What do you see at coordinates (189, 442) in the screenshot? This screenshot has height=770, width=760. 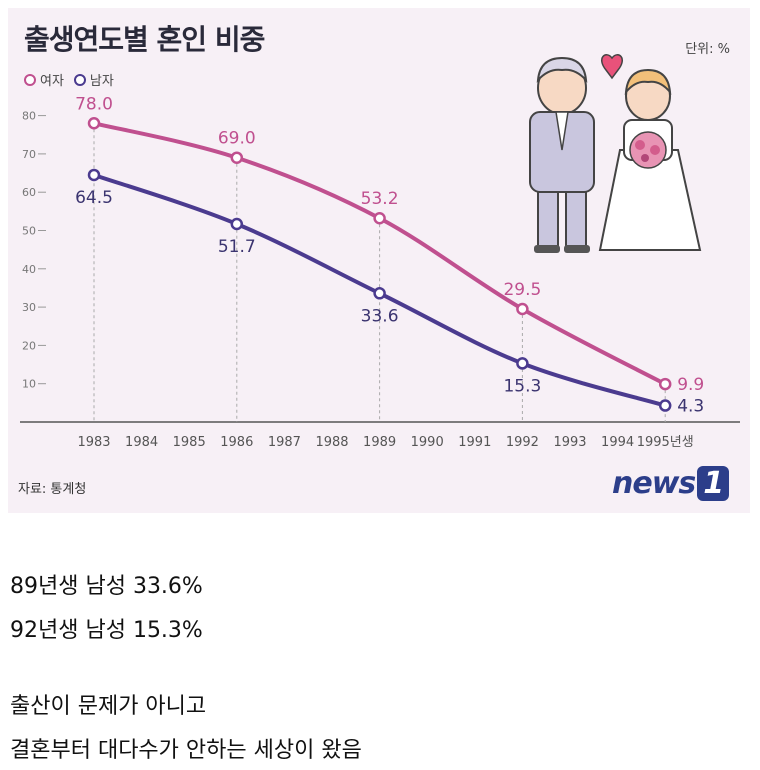 I see `x-tick-label: 1985` at bounding box center [189, 442].